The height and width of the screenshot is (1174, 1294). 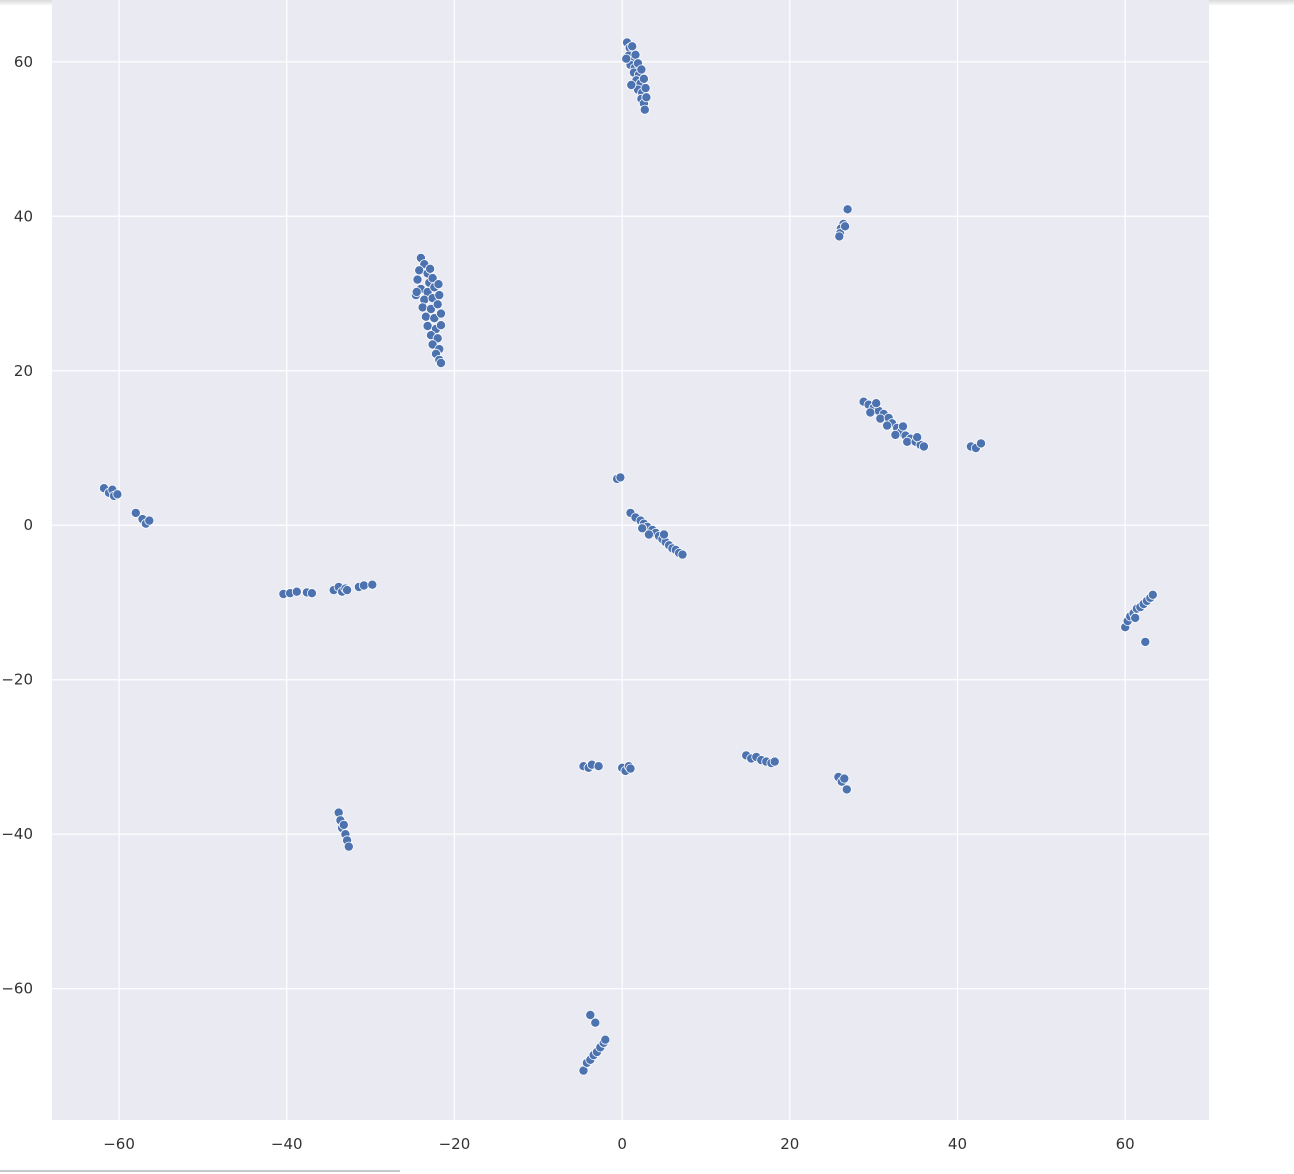 I want to click on y-tick-label: 60, so click(x=23, y=62).